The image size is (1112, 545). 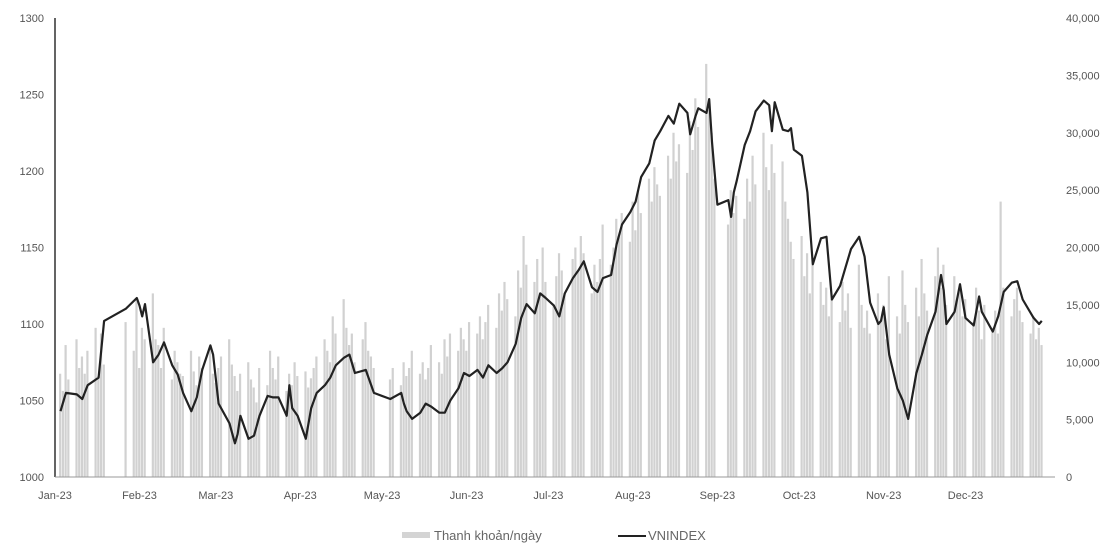 What do you see at coordinates (139, 496) in the screenshot?
I see `x-tick-label: Feb-23` at bounding box center [139, 496].